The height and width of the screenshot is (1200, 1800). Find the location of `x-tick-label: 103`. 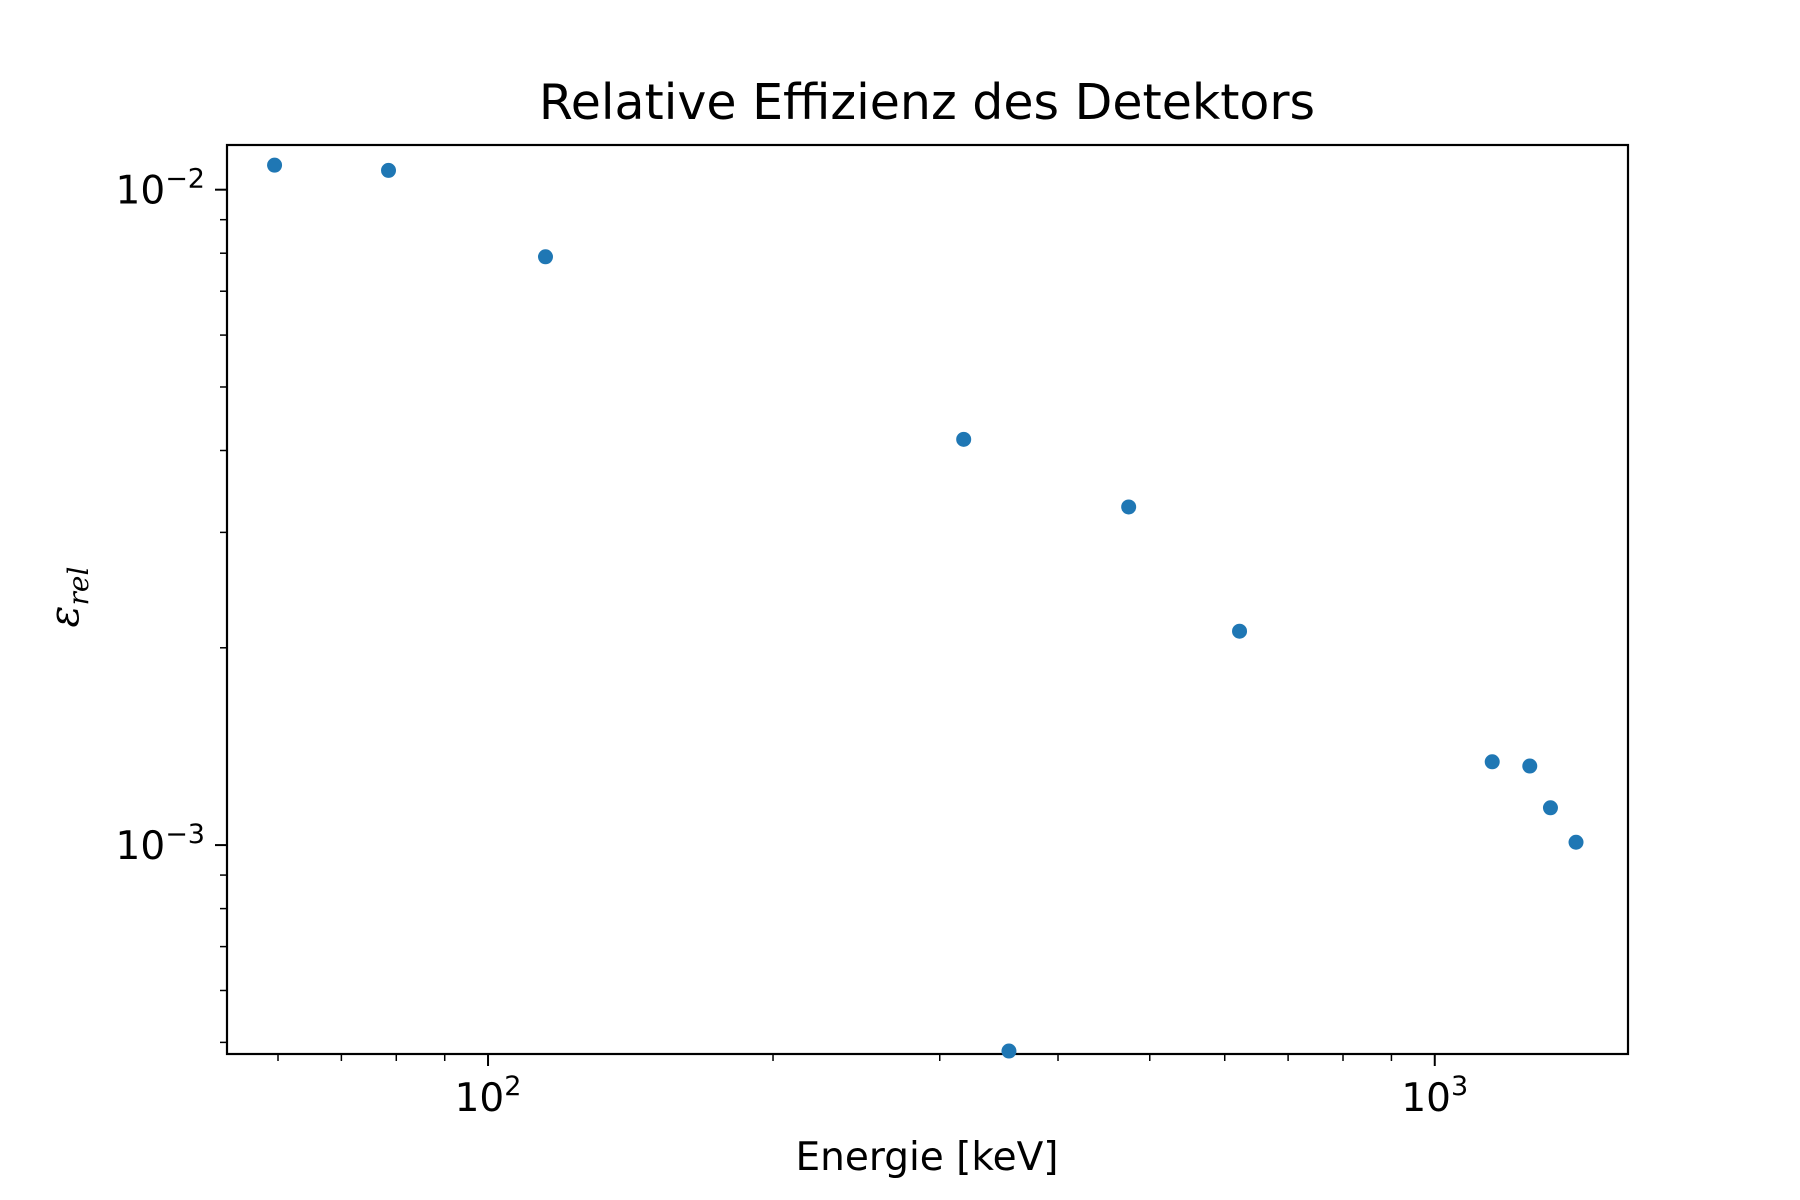

x-tick-label: 103 is located at coordinates (1434, 1096).